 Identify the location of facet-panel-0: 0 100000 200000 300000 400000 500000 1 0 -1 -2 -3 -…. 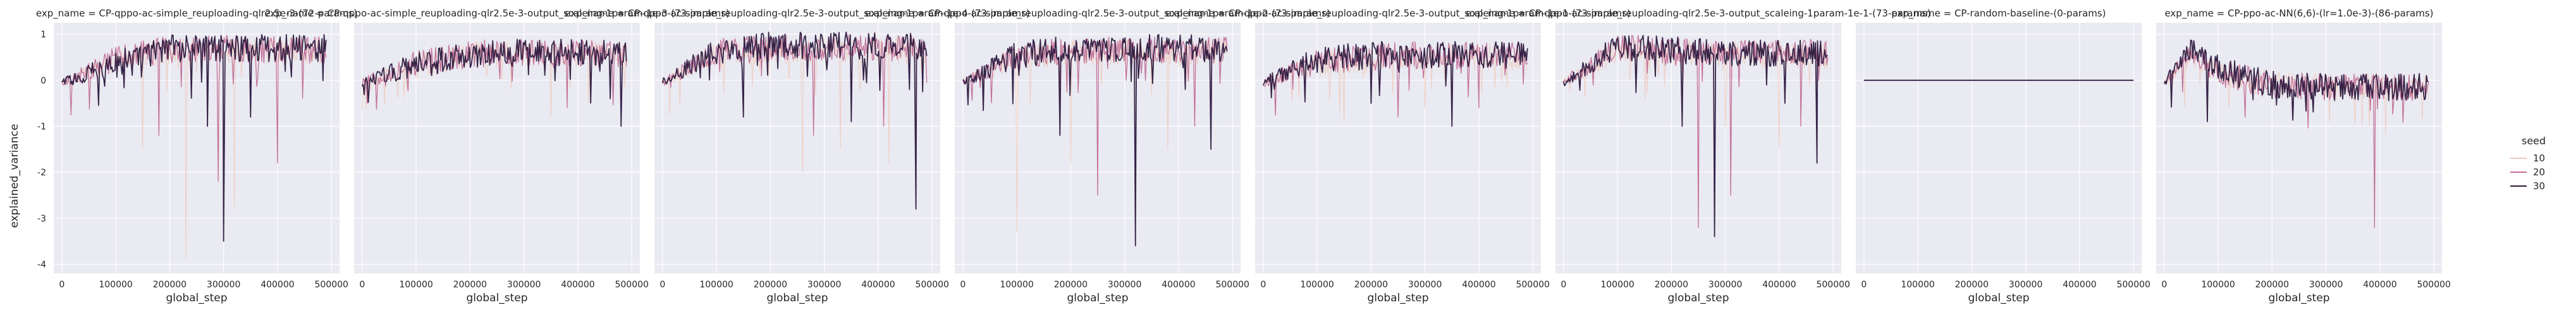
(196, 156).